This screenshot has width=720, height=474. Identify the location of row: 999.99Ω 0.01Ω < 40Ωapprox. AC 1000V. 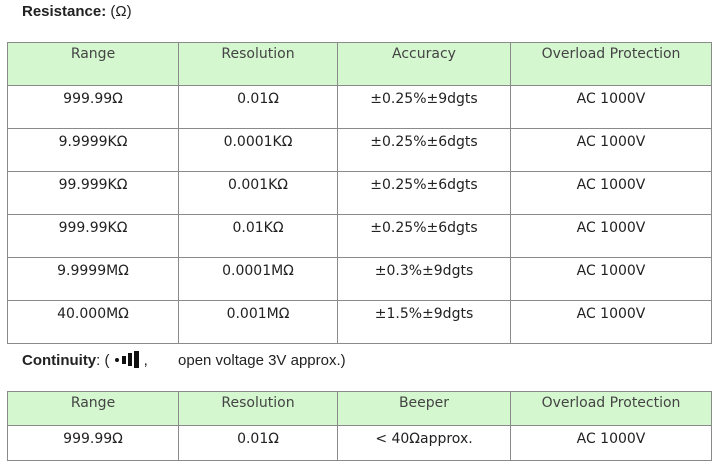
(359, 443).